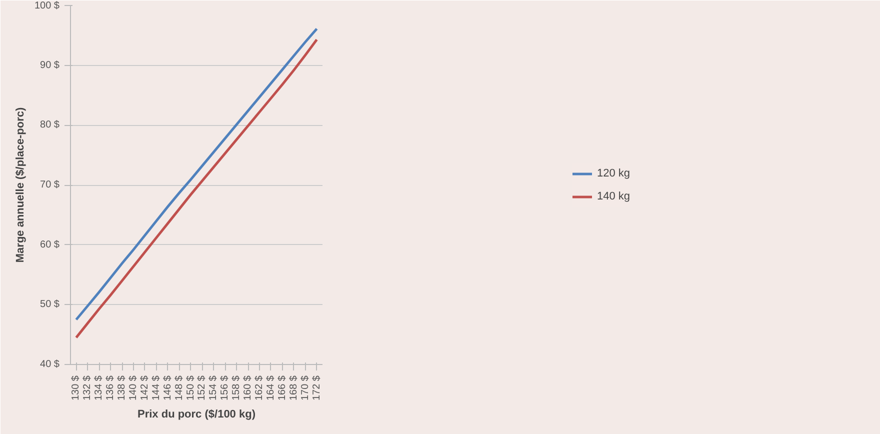  I want to click on x-tick-label: 142 $, so click(144, 388).